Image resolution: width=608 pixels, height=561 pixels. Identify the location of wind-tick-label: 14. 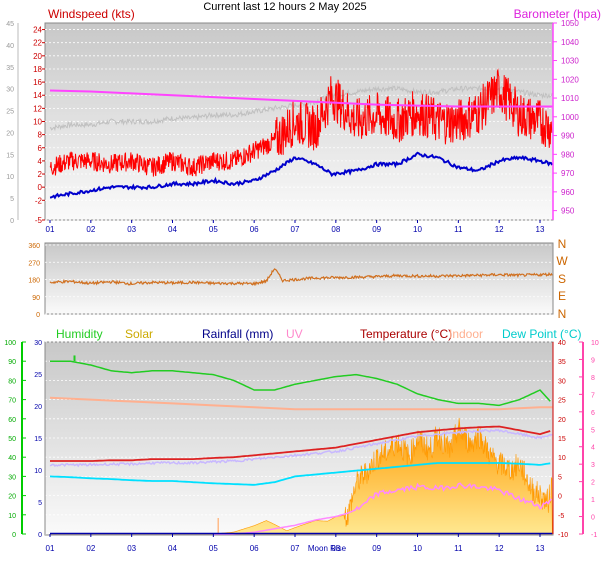
(37, 95).